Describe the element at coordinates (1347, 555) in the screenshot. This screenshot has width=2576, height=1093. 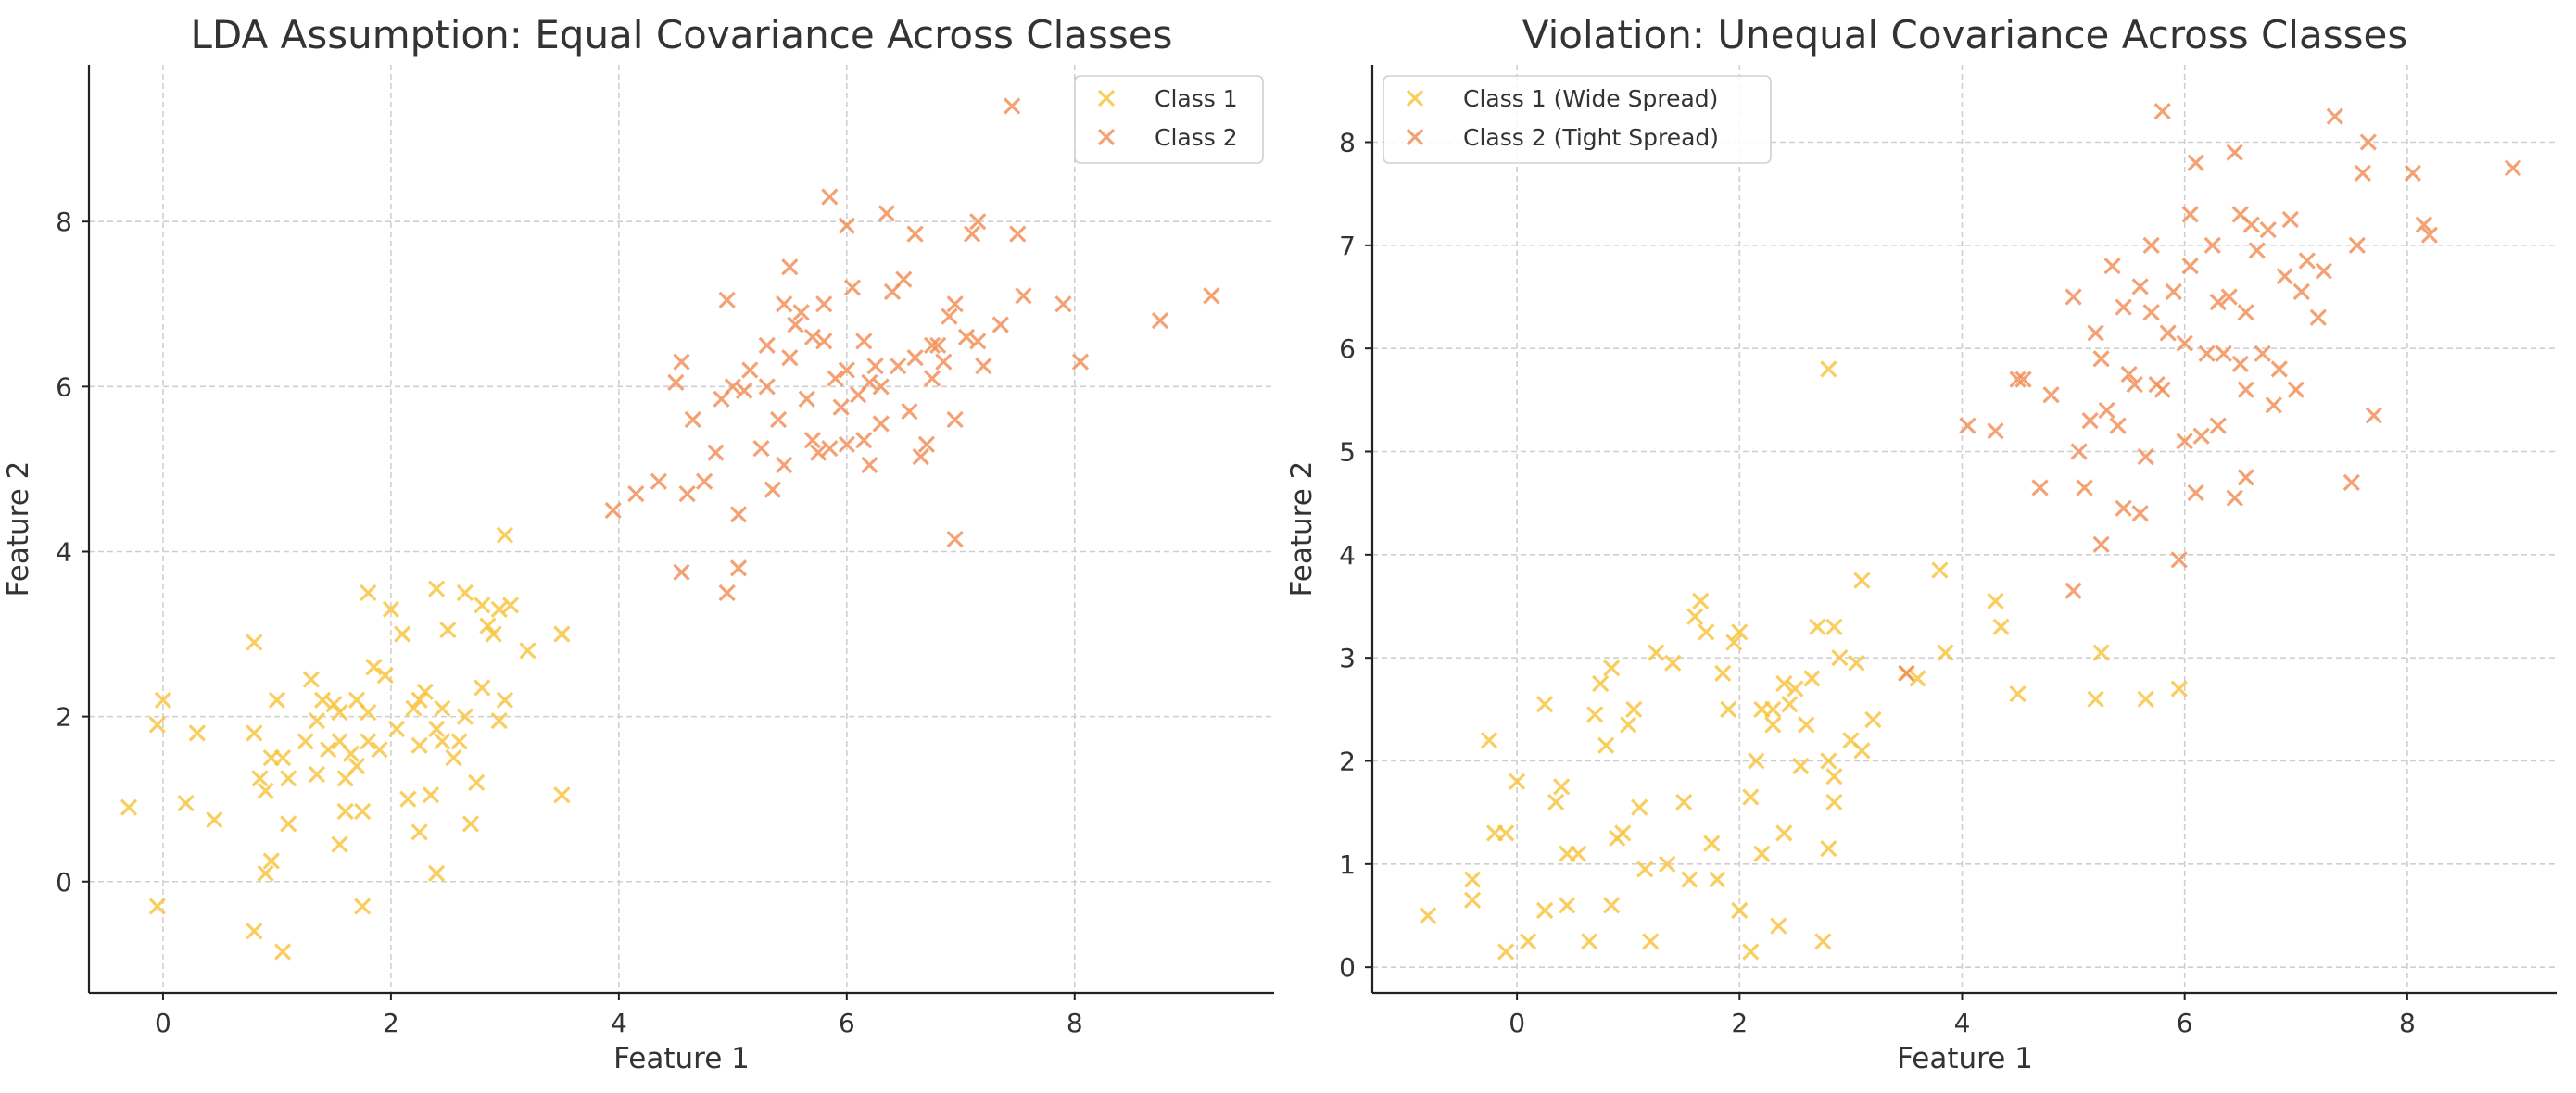
I see `y-tick-label: 4` at that location.